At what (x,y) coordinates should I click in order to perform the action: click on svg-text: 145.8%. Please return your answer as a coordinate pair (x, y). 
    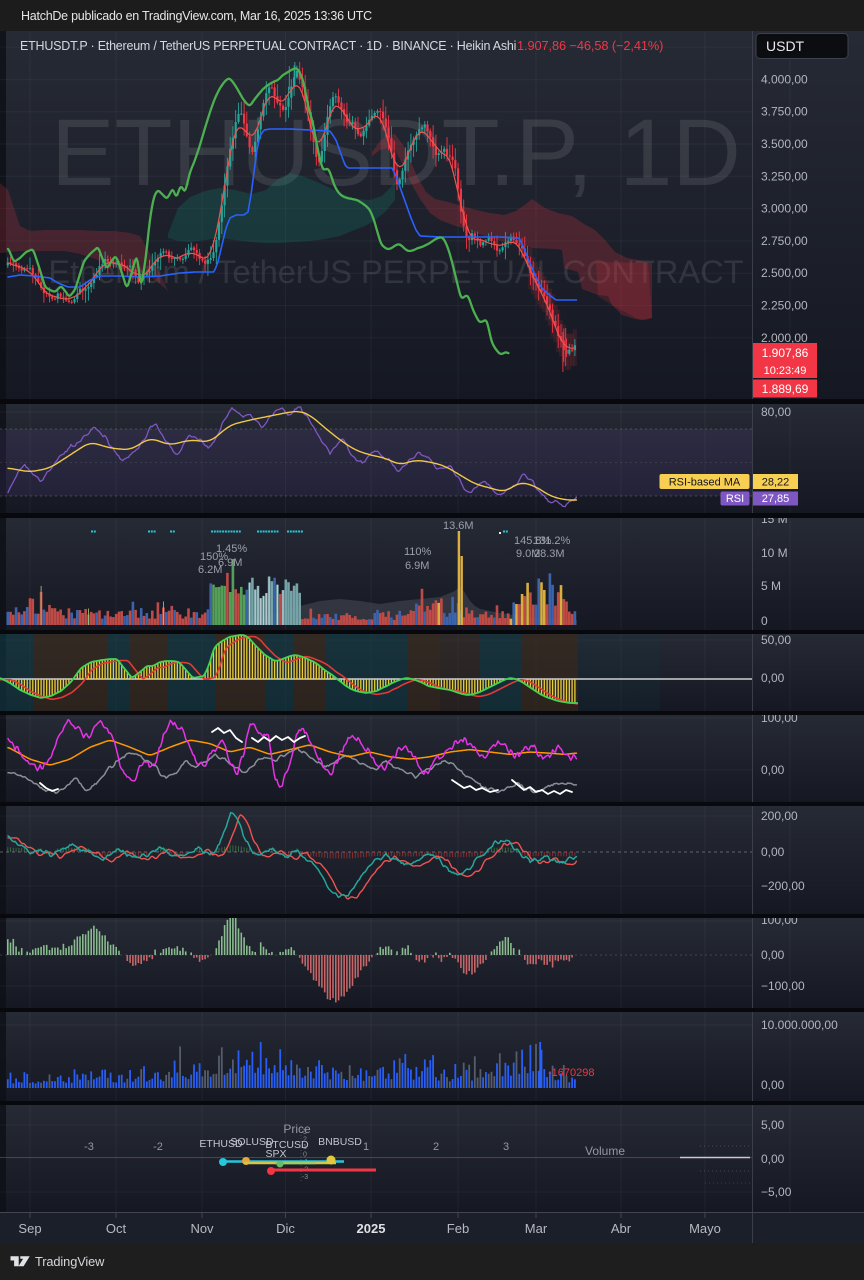
    Looking at the image, I should click on (533, 541).